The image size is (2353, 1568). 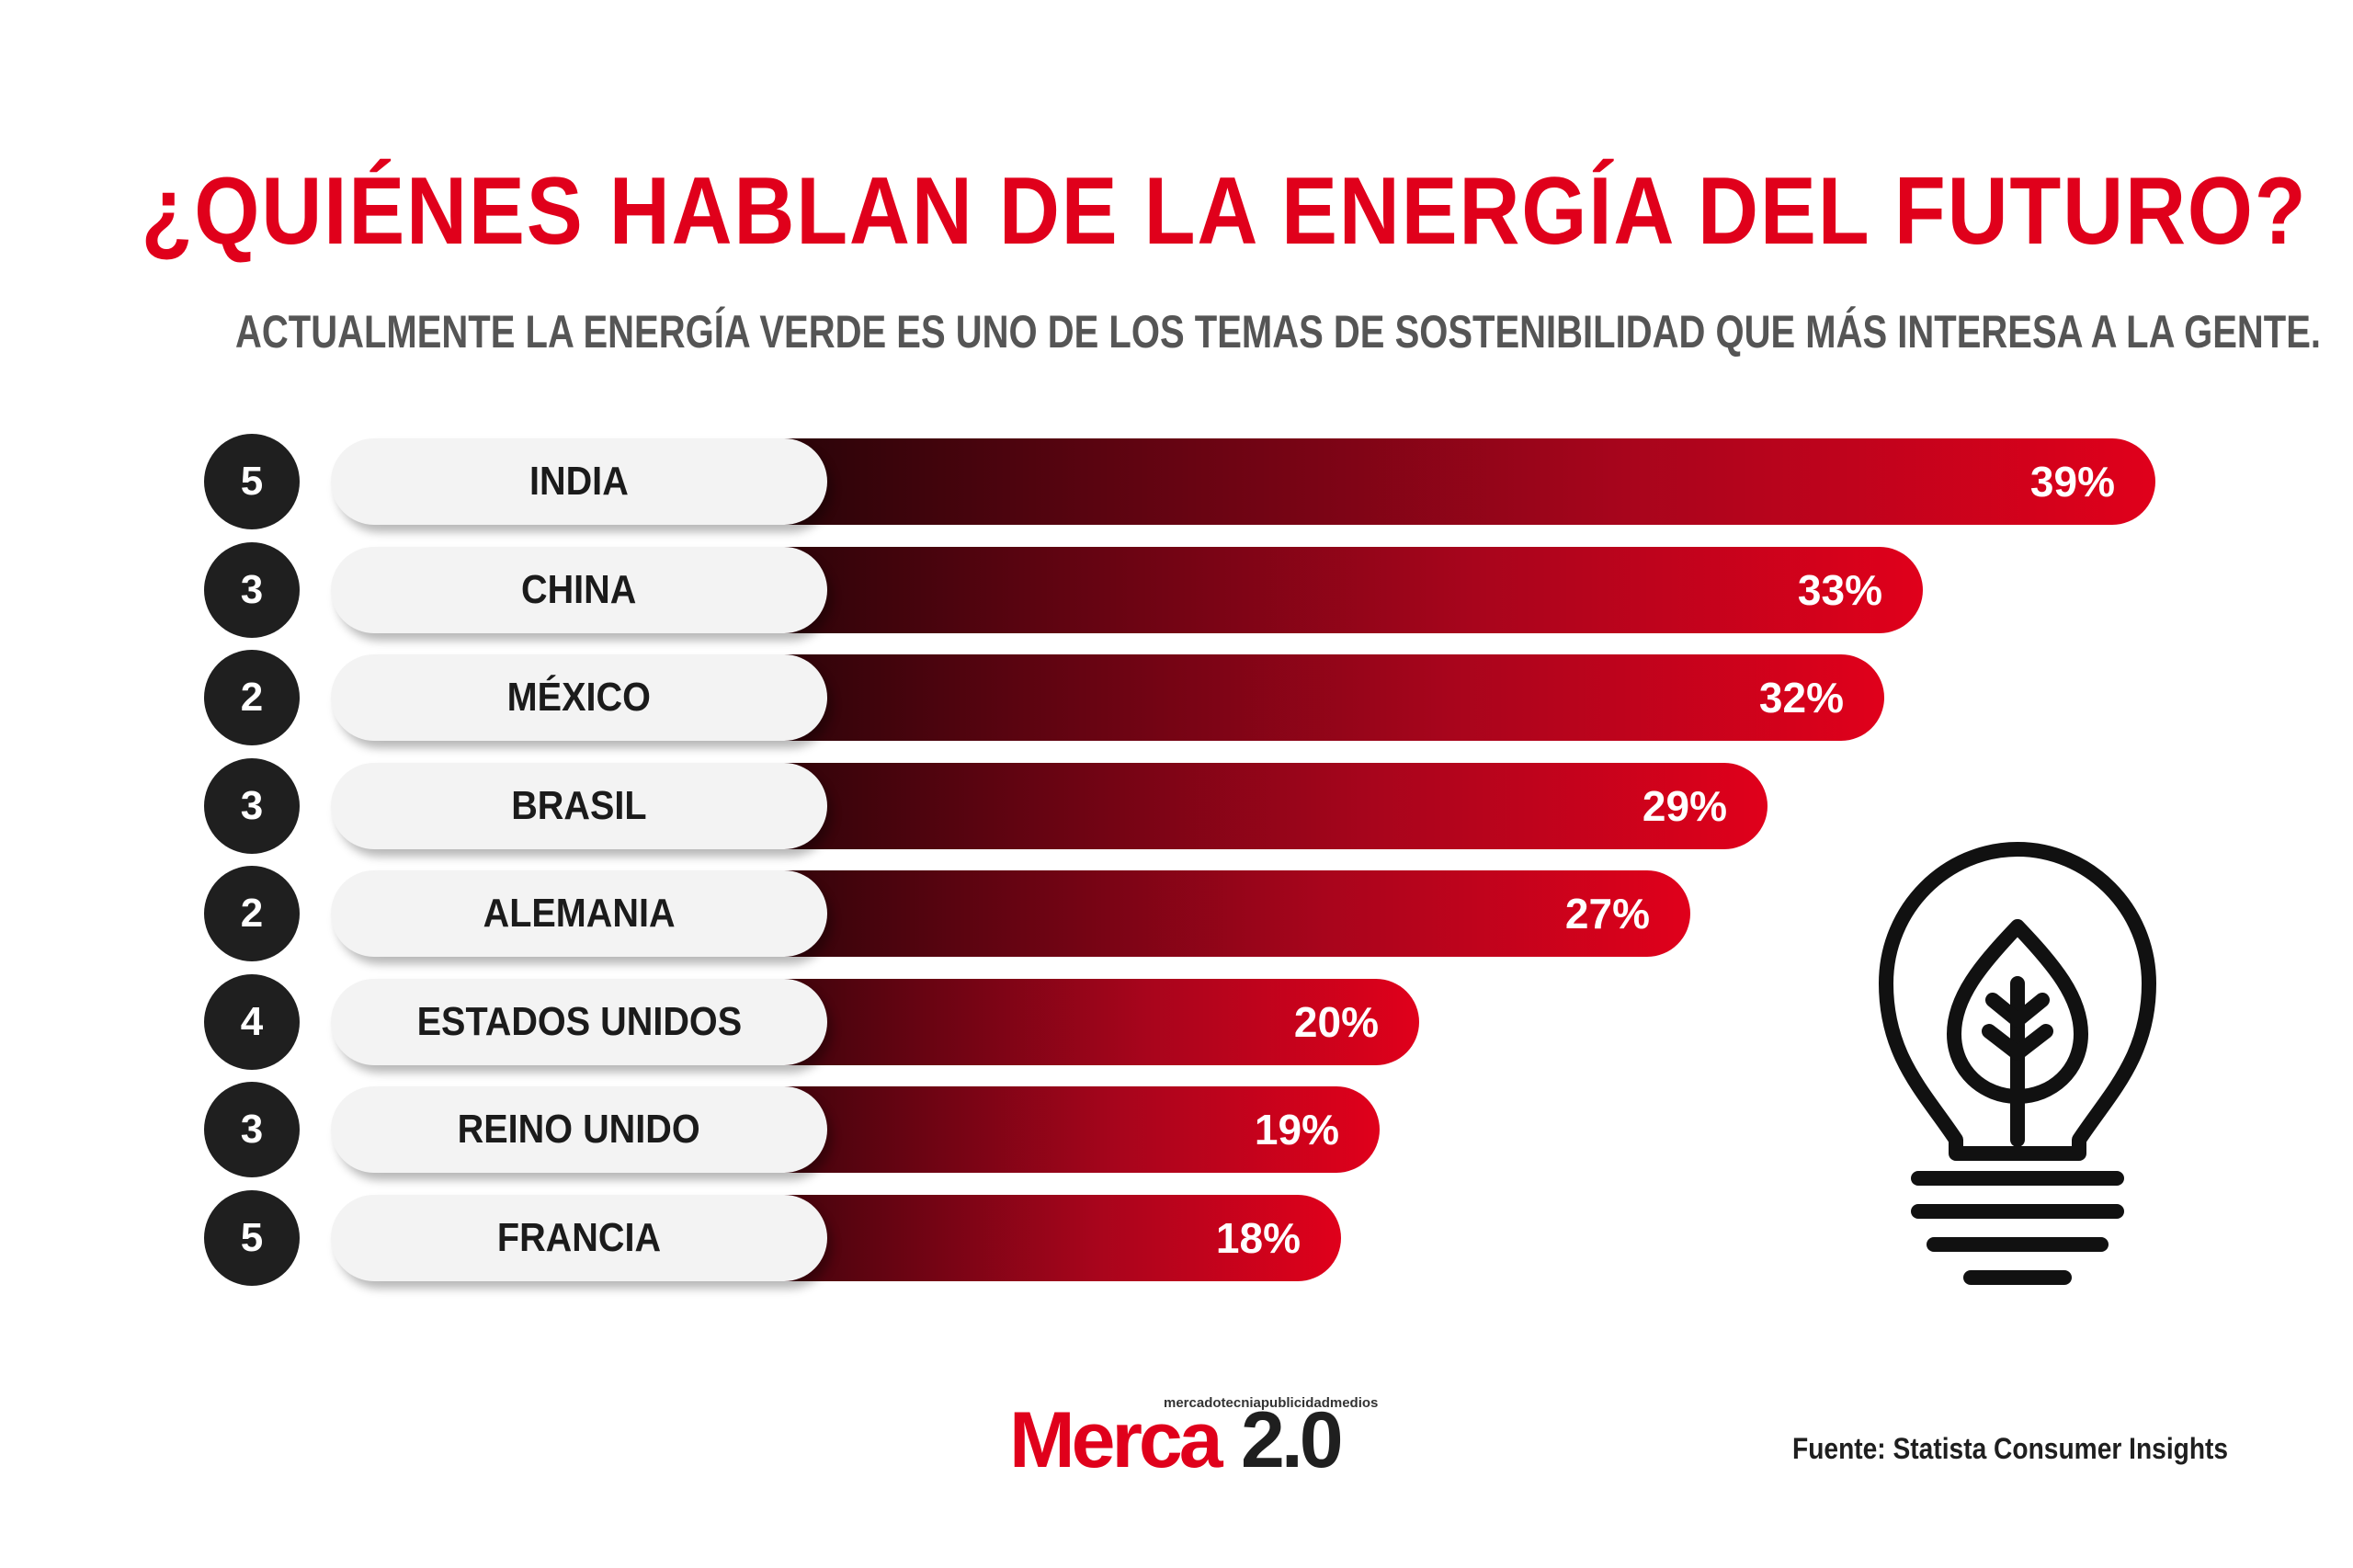 What do you see at coordinates (1607, 913) in the screenshot?
I see `bar-value-label: 27%` at bounding box center [1607, 913].